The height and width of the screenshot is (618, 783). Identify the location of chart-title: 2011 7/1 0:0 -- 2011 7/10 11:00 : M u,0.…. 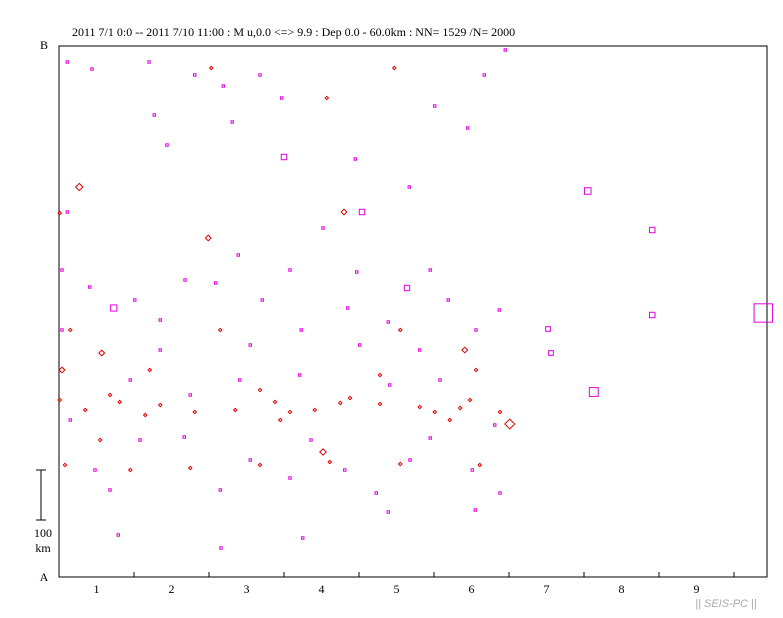
(293, 32).